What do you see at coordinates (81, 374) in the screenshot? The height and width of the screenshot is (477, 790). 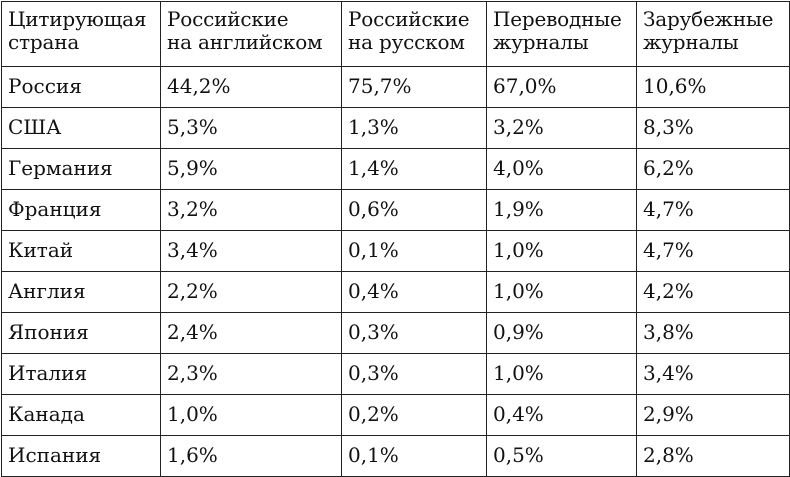 I see `country-cell: Италия` at bounding box center [81, 374].